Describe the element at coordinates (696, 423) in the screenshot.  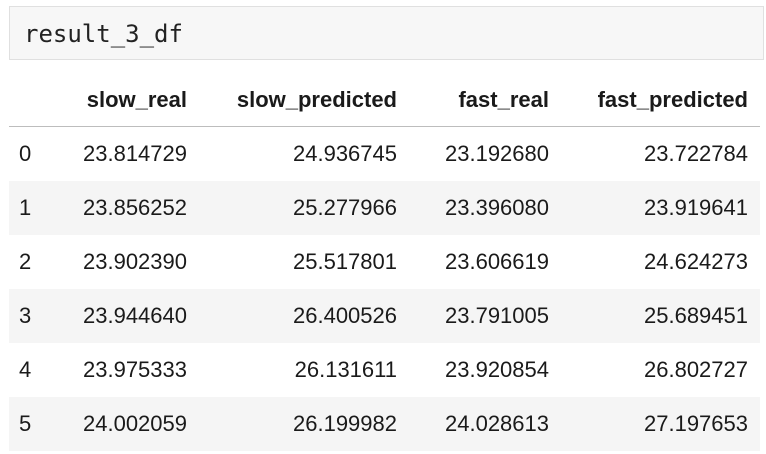
I see `cell-fast-predicted: 27.197653` at that location.